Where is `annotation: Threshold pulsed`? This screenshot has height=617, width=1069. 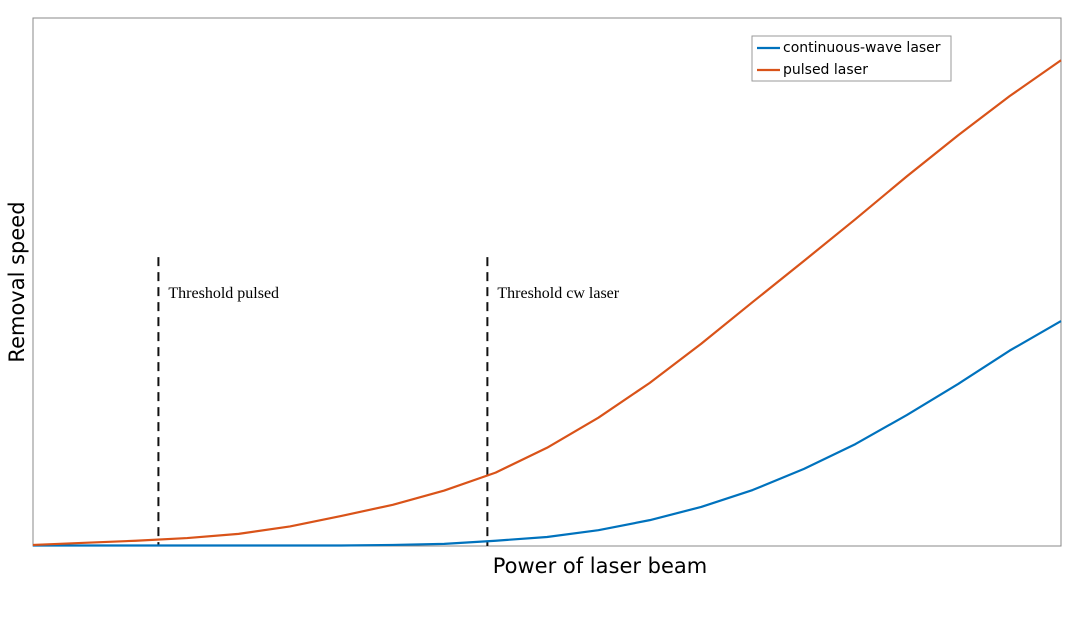 annotation: Threshold pulsed is located at coordinates (223, 293).